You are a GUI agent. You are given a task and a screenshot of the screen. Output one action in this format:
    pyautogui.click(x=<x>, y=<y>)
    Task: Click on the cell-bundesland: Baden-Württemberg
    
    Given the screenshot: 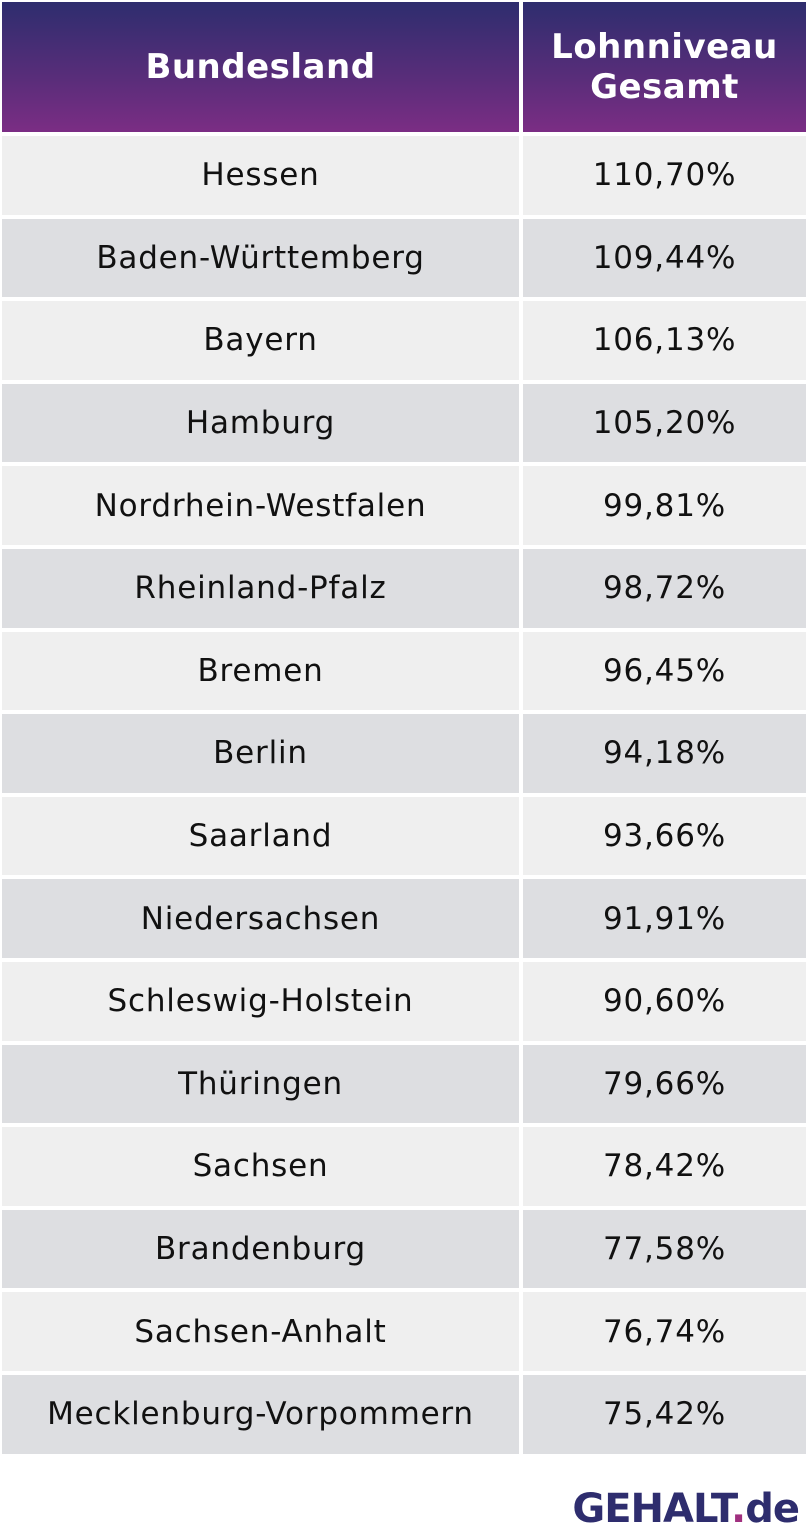 What is the action you would take?
    pyautogui.click(x=260, y=258)
    